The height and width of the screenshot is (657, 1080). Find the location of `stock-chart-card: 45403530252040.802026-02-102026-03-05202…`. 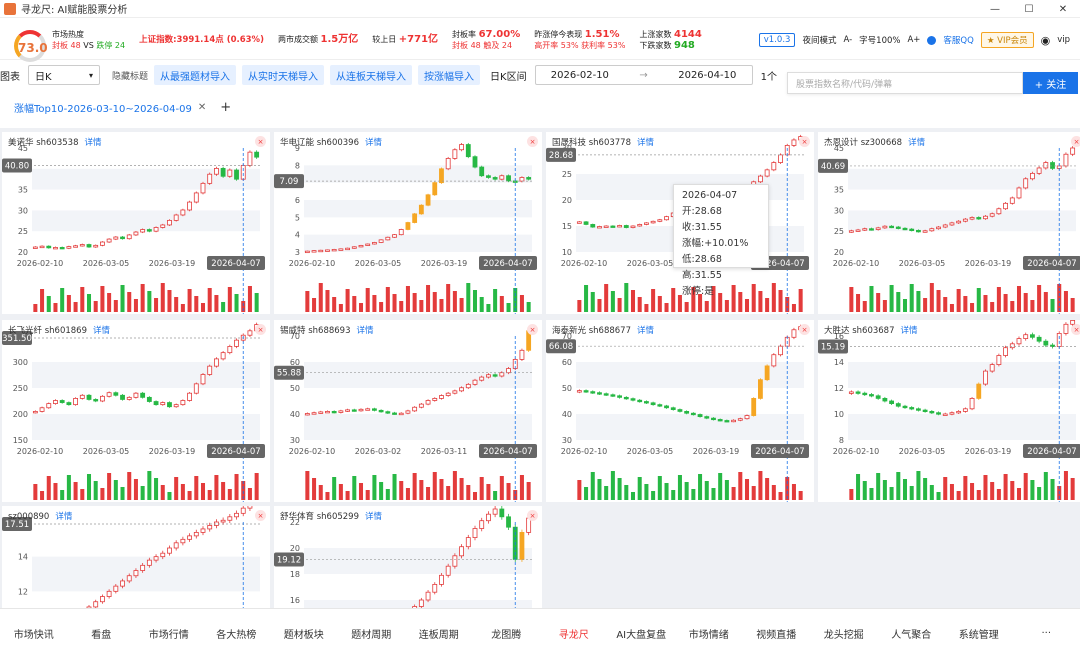

stock-chart-card: 45403530252040.802026-02-102026-03-05202… is located at coordinates (136, 223).